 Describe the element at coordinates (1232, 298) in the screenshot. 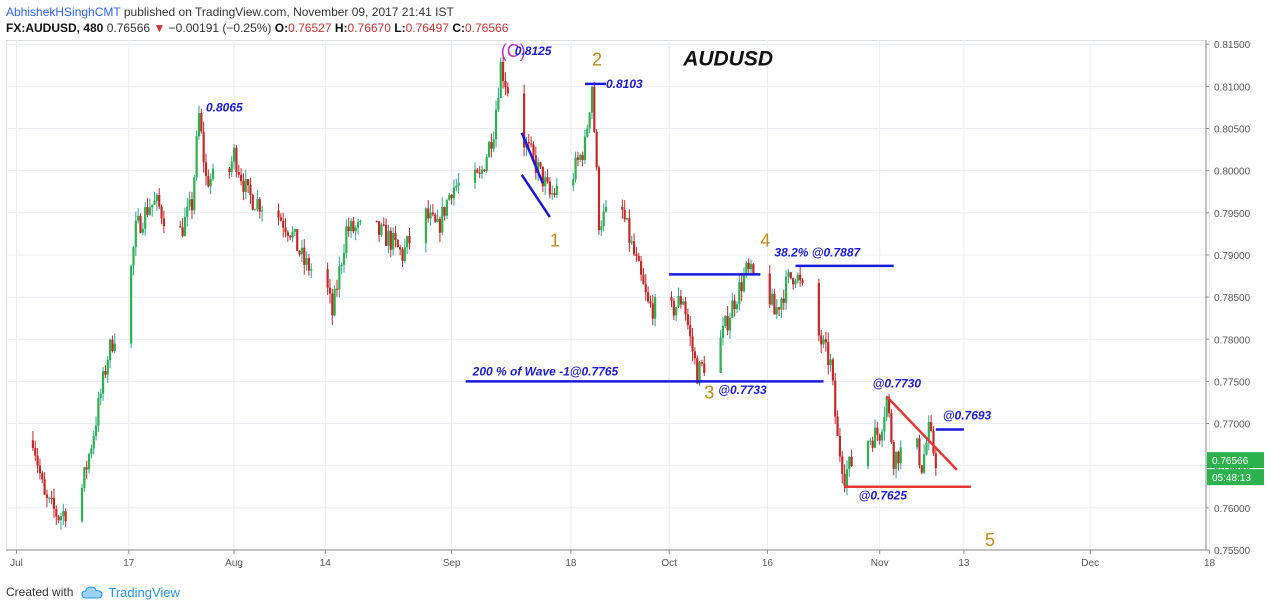

I see `y-tick-label: 0.78500` at that location.